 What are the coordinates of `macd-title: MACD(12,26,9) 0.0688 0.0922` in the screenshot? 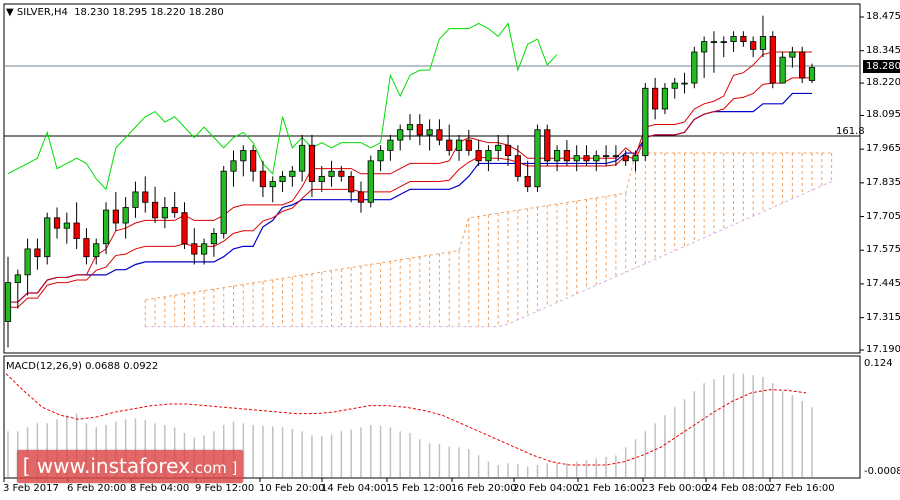 It's located at (82, 366).